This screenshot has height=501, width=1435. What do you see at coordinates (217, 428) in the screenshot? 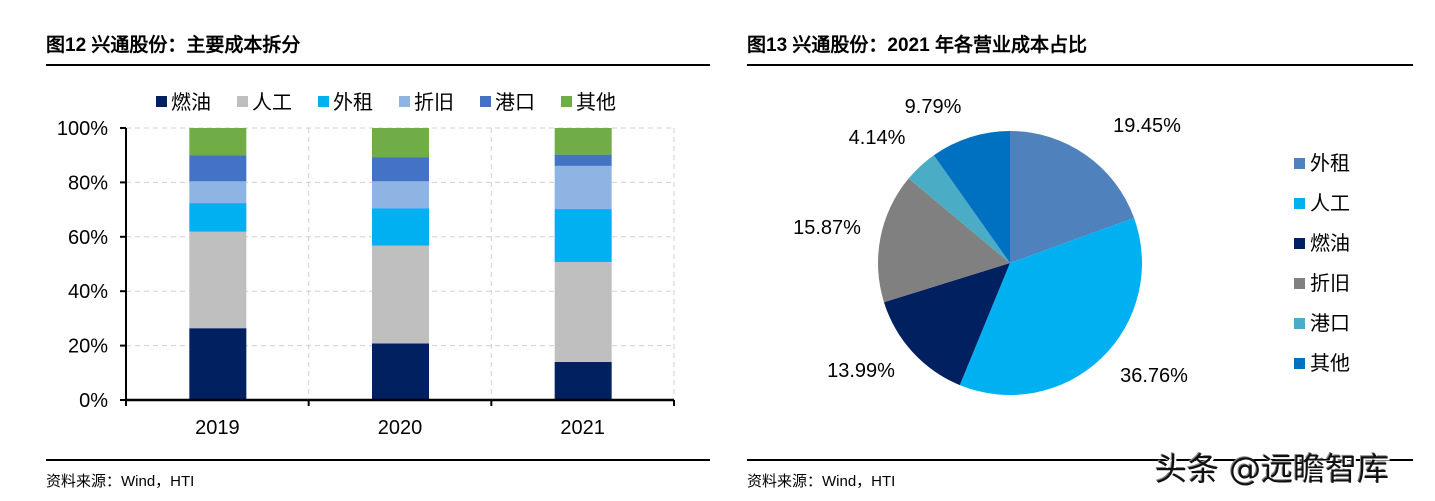
I see `x-tick-label: 2019` at bounding box center [217, 428].